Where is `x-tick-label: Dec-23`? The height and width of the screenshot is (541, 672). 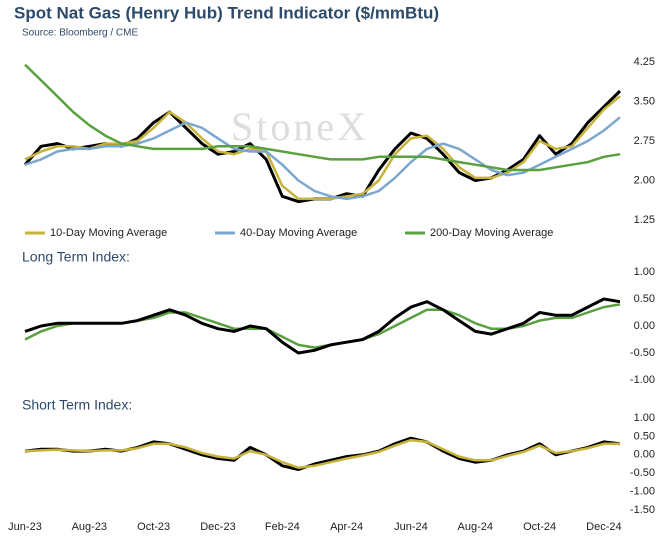
x-tick-label: Dec-23 is located at coordinates (217, 527).